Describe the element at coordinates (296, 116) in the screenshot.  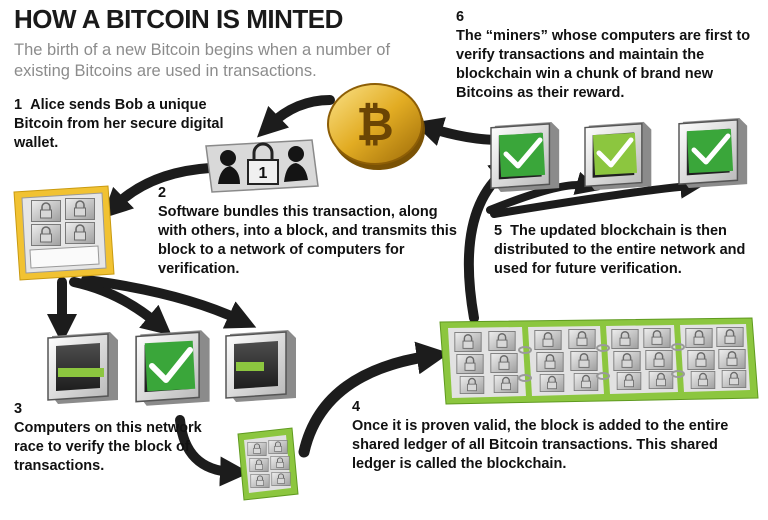
I see `arrow-coin-to-lock` at that location.